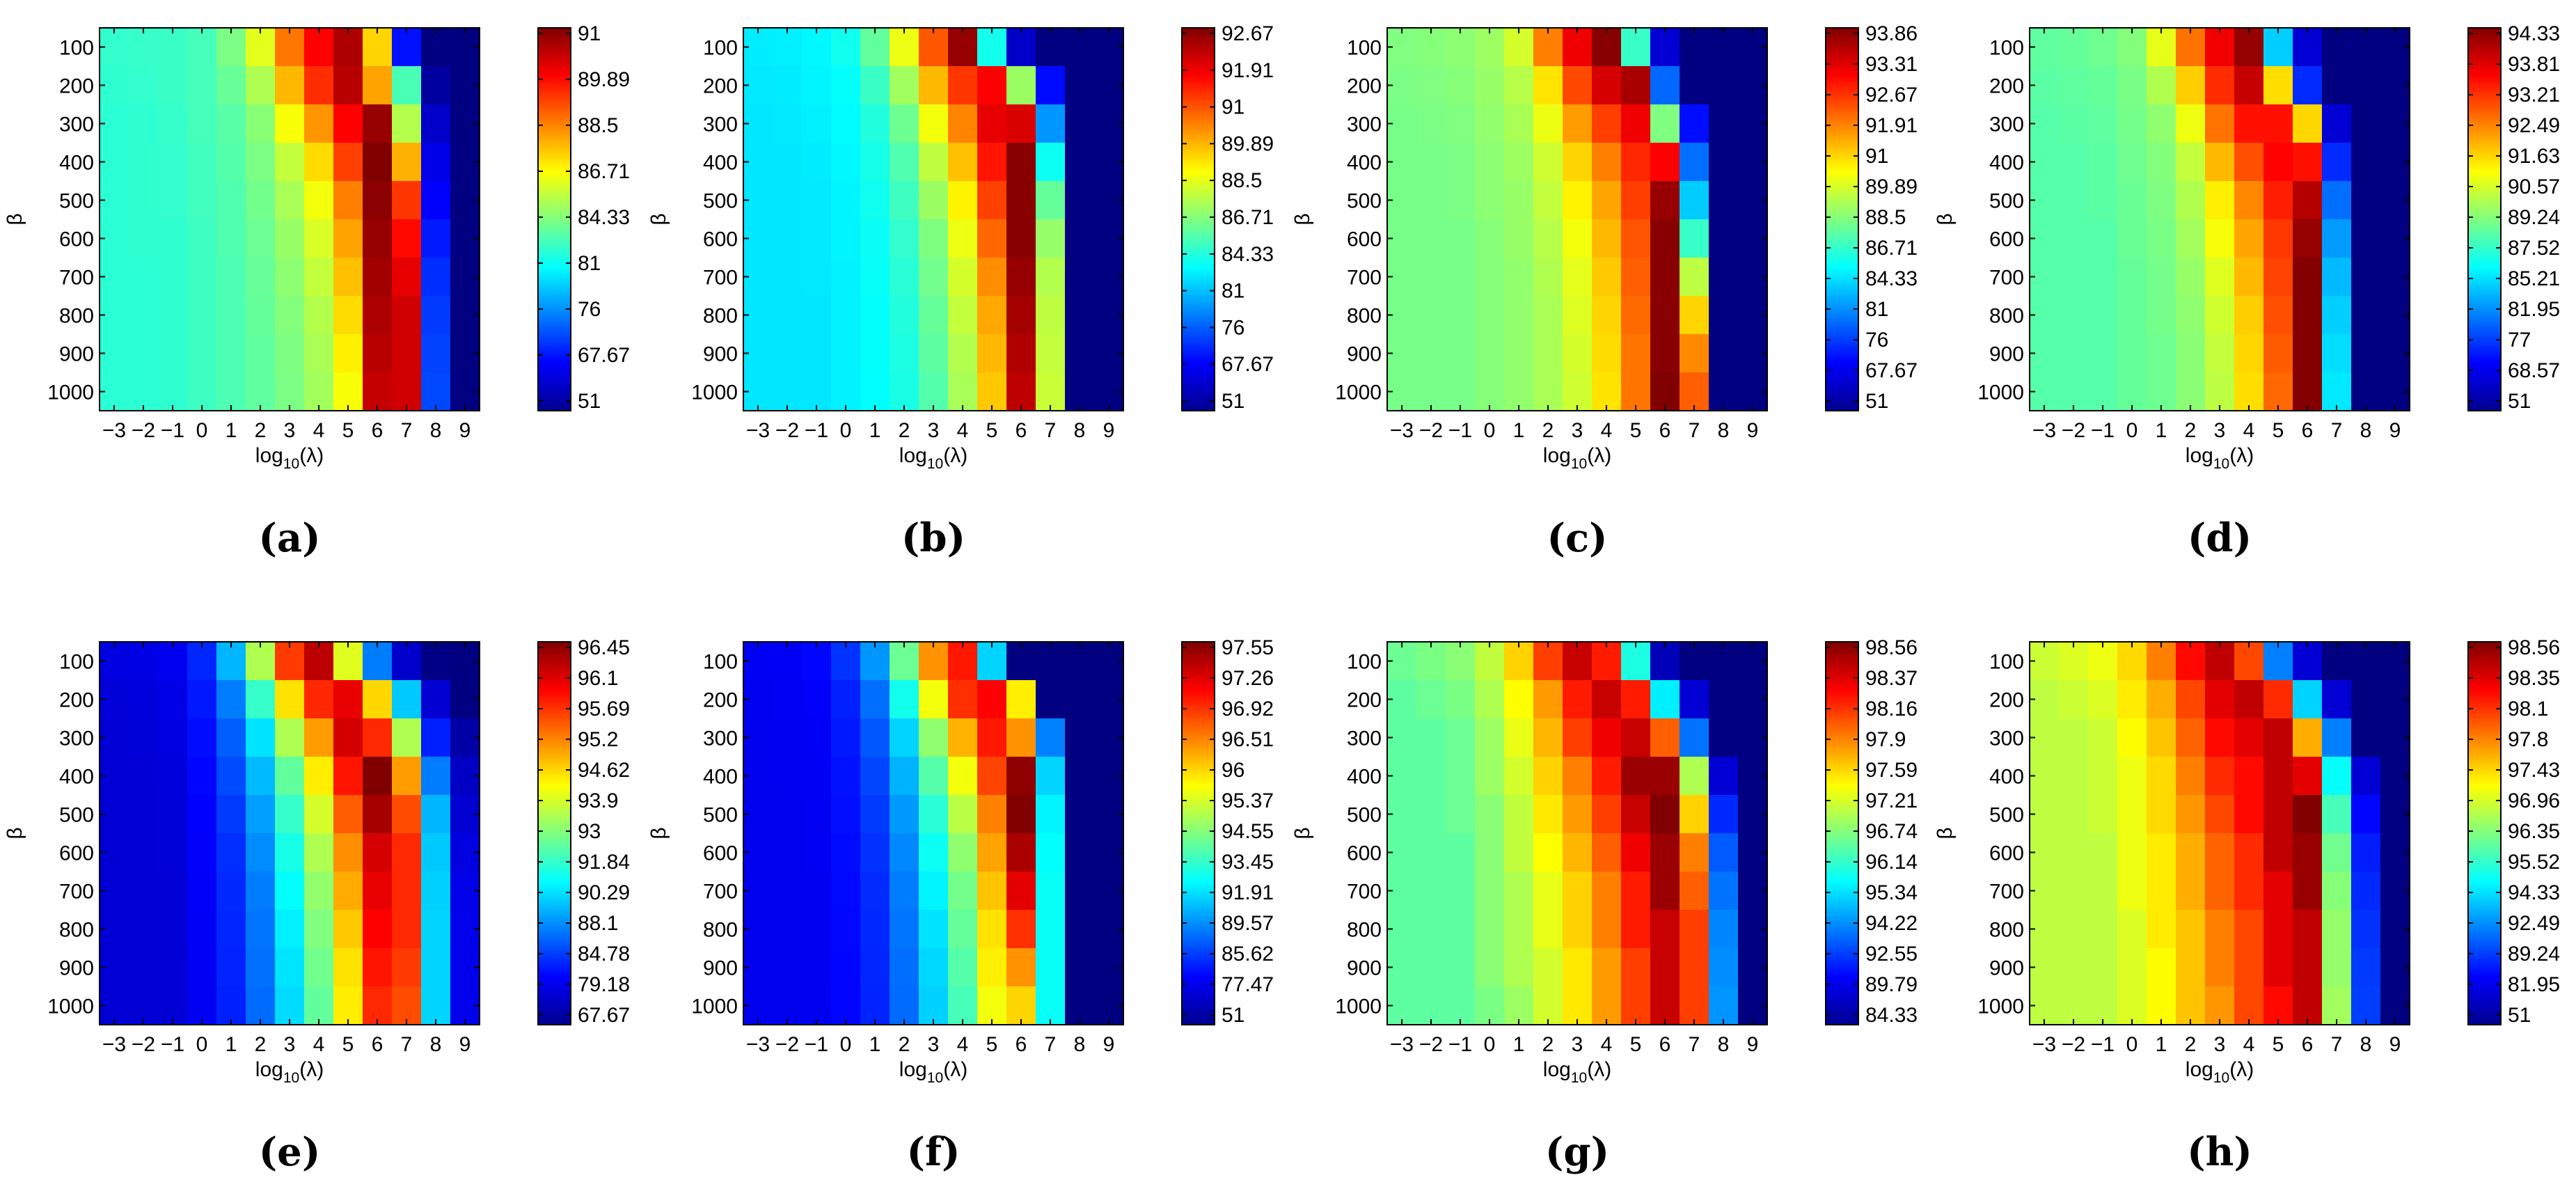 This screenshot has height=1189, width=2576. Describe the element at coordinates (714, 1006) in the screenshot. I see `y-tick-label: 1000` at that location.